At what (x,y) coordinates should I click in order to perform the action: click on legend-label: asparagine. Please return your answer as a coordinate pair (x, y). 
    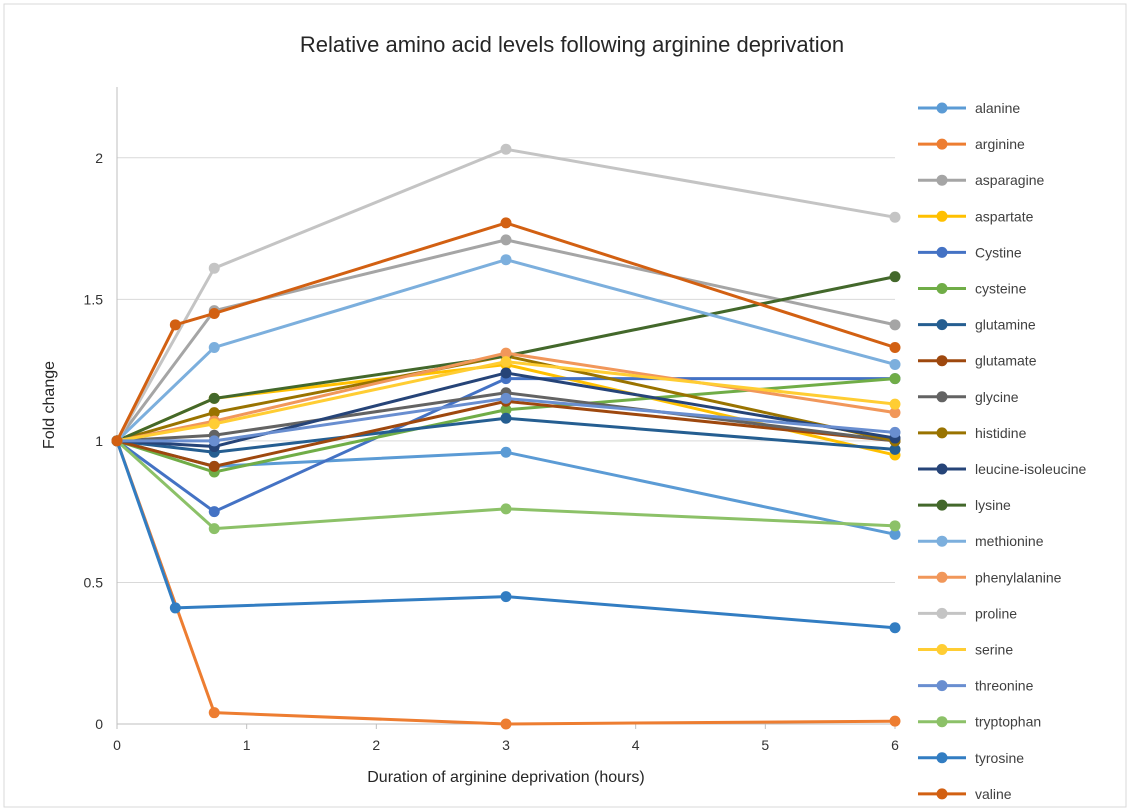
    Looking at the image, I should click on (1009, 180).